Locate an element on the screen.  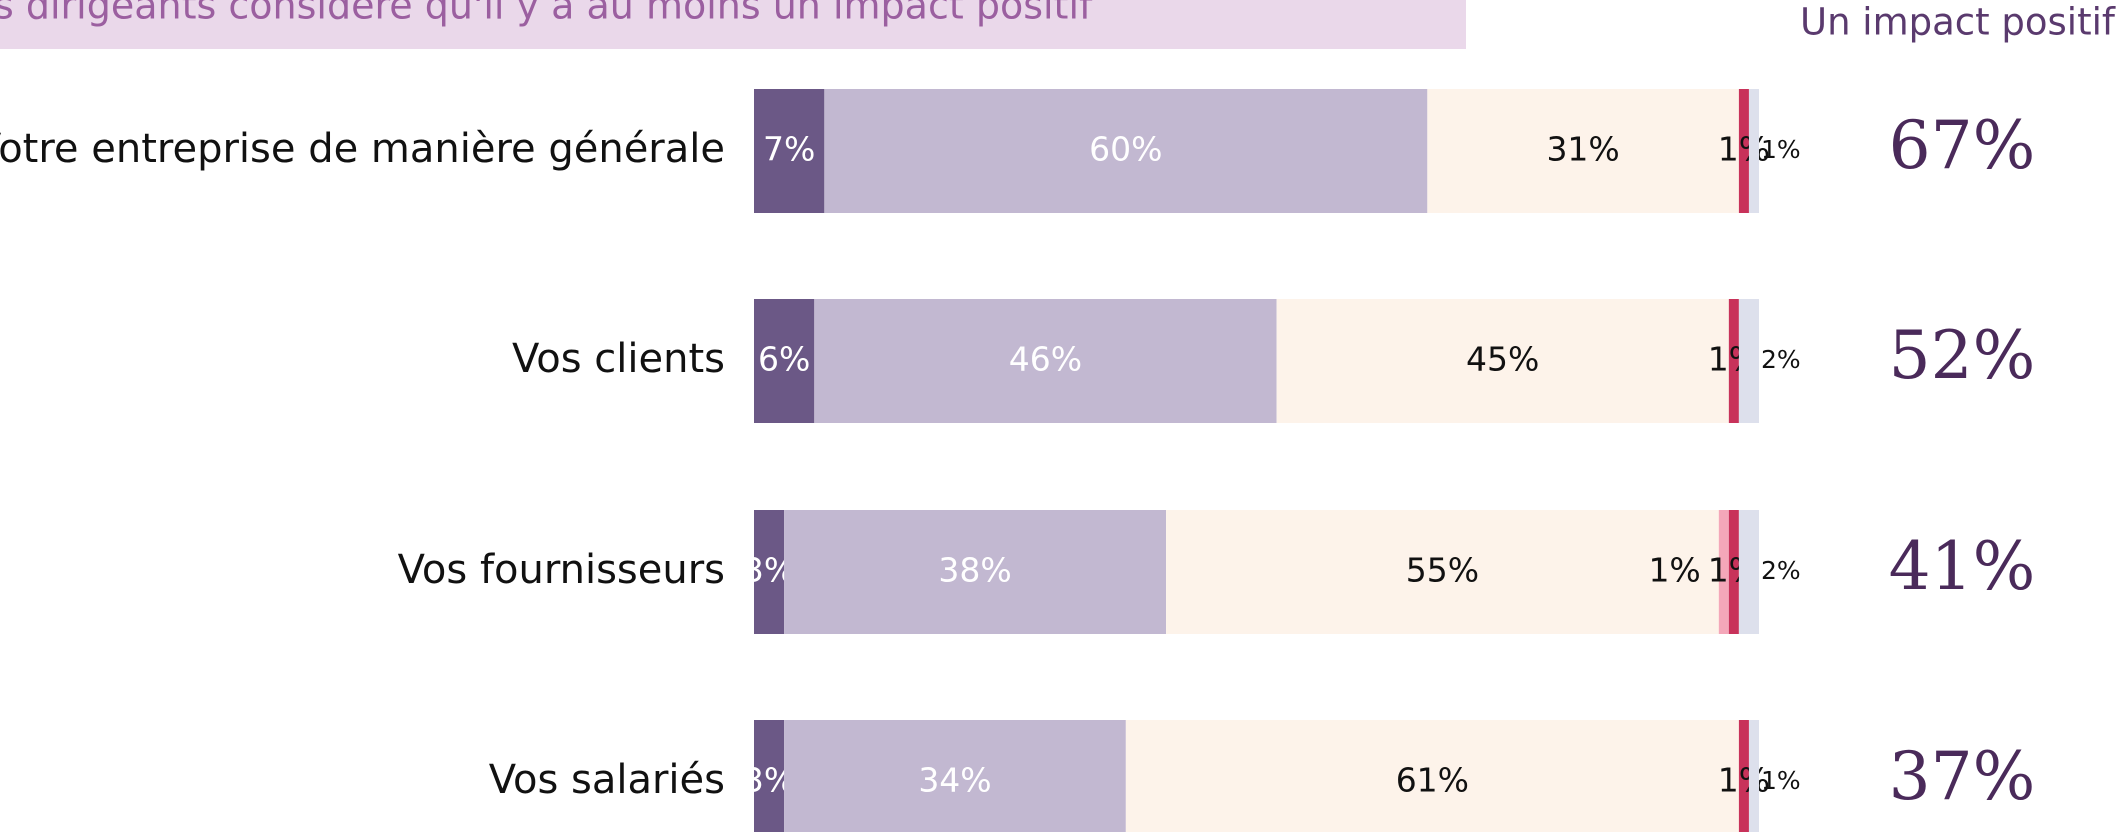
value-label: 60% is located at coordinates (1125, 149).